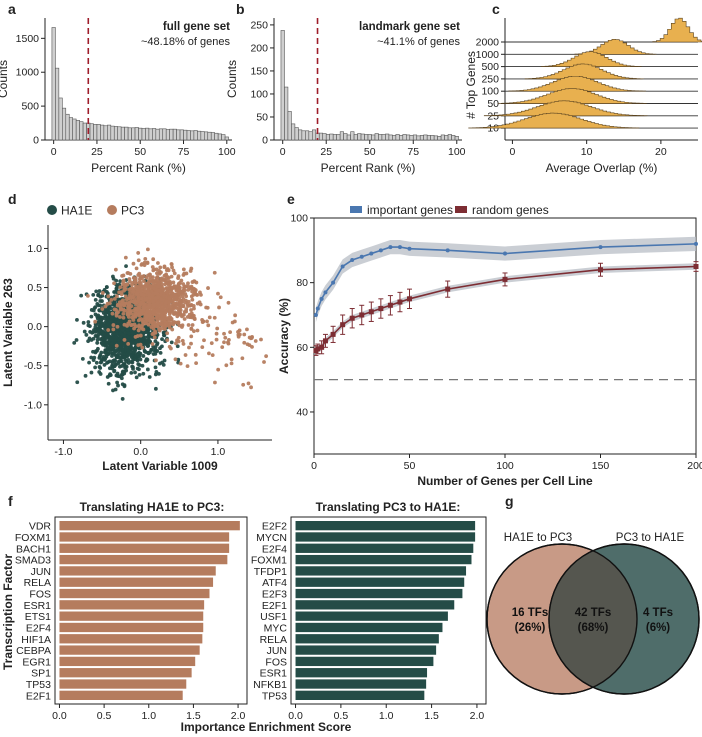  I want to click on panel-letter-g: g, so click(509, 501).